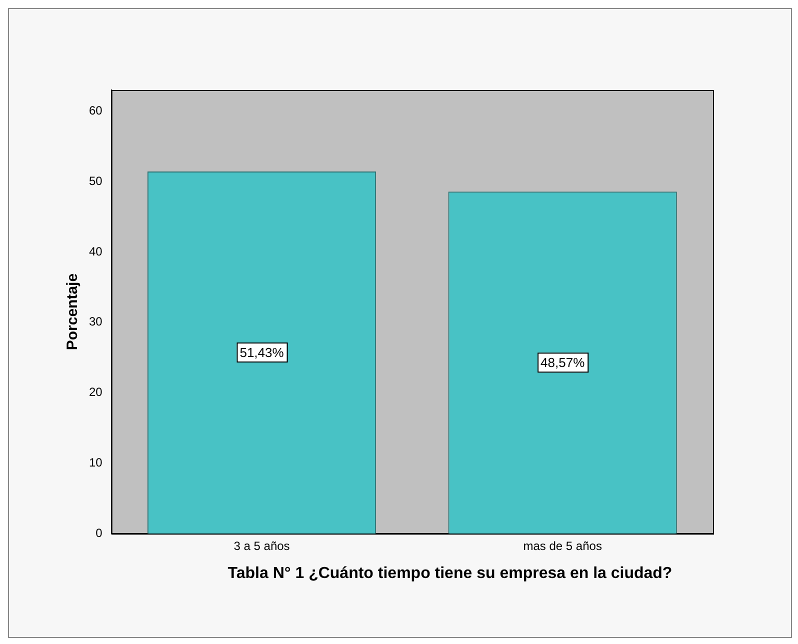 This screenshot has height=644, width=798. I want to click on y-tick-label: 30, so click(95, 321).